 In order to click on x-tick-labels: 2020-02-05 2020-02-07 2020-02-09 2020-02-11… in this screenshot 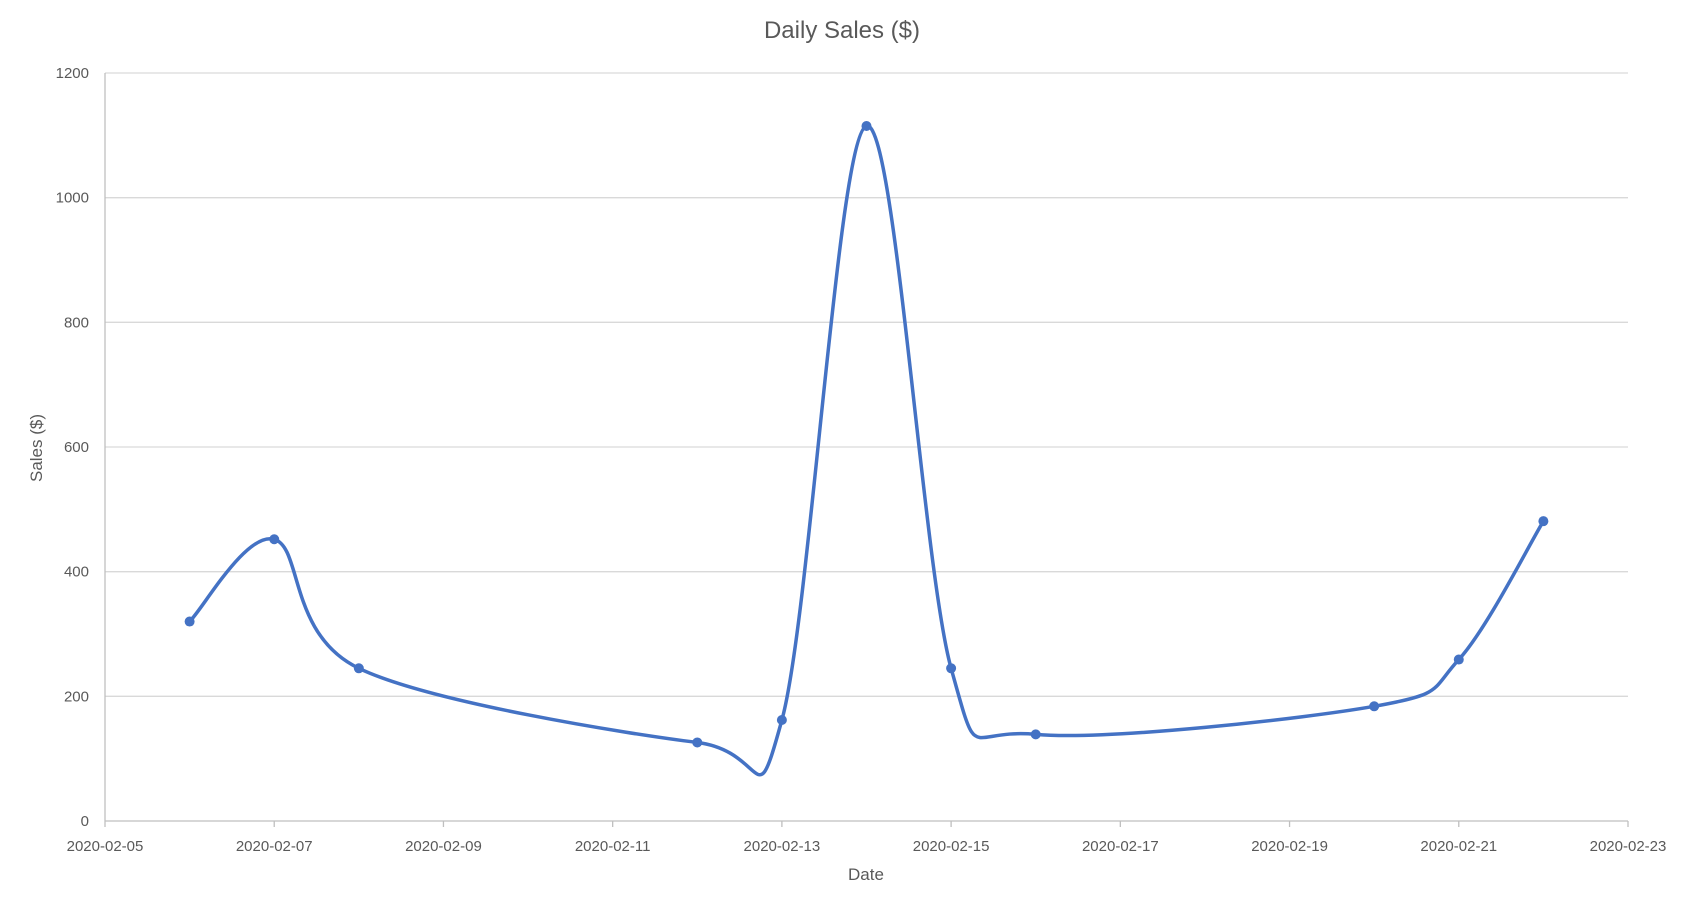, I will do `click(867, 846)`.